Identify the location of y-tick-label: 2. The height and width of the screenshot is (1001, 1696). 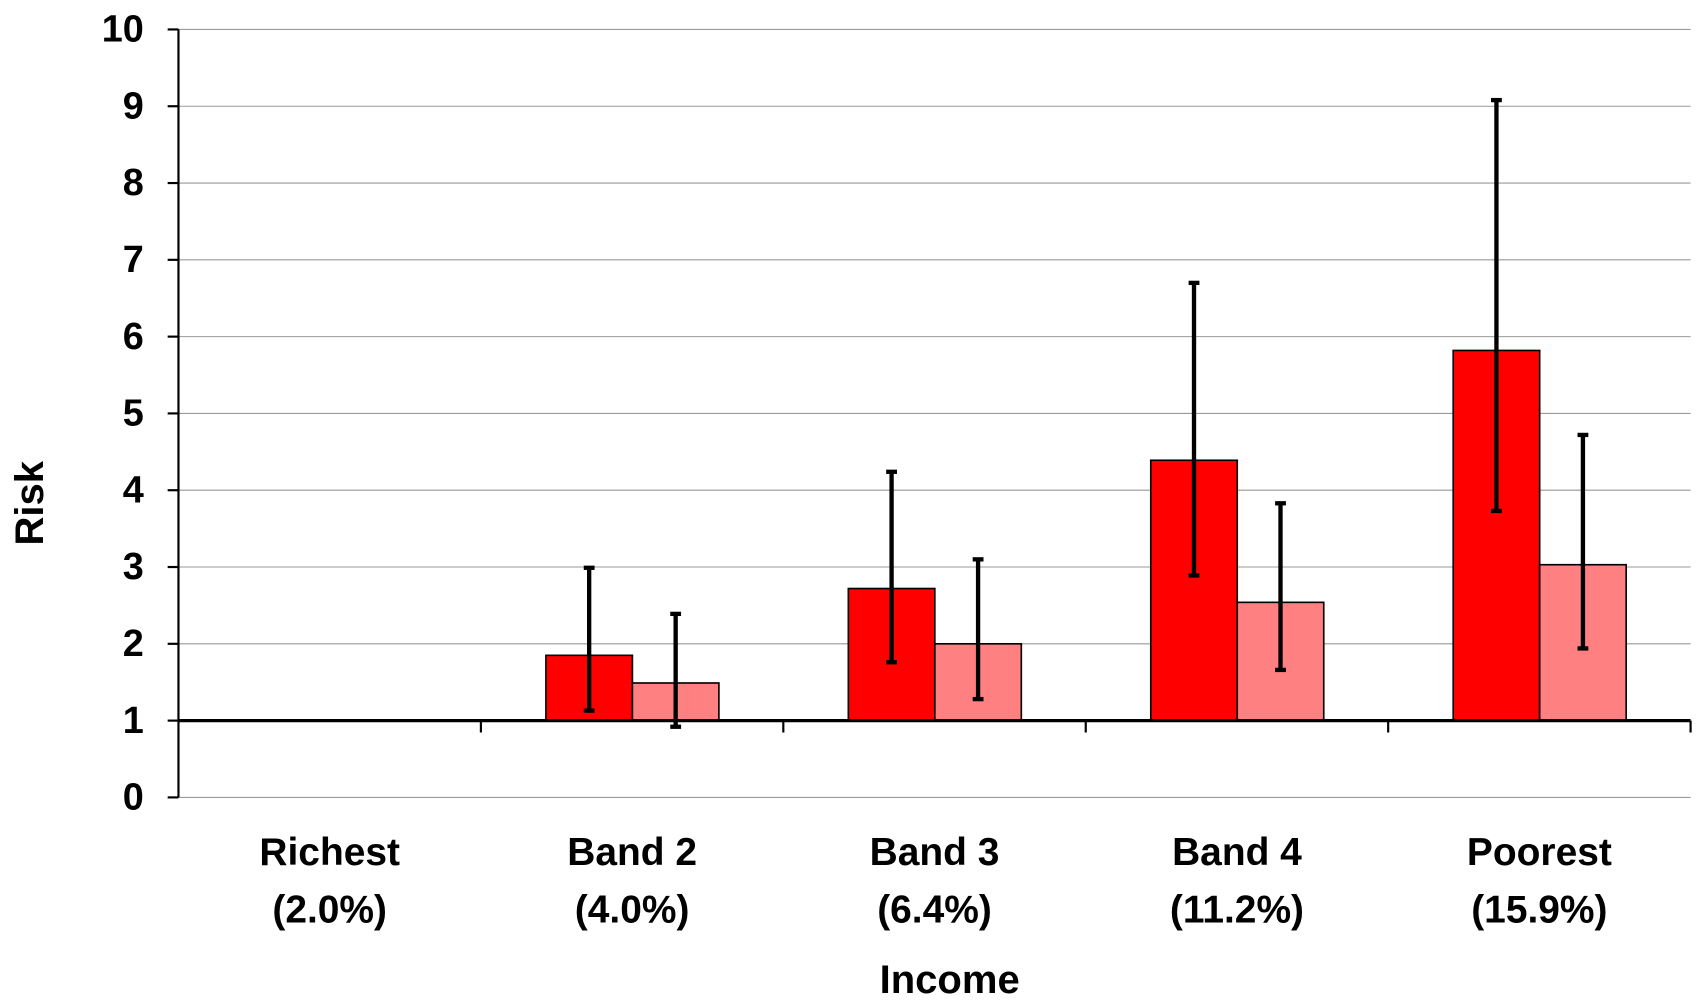
(133, 644).